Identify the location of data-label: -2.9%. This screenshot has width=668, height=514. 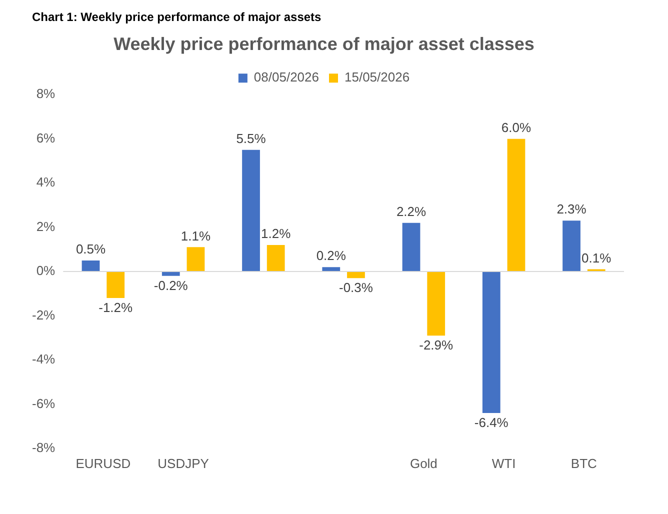
(436, 345).